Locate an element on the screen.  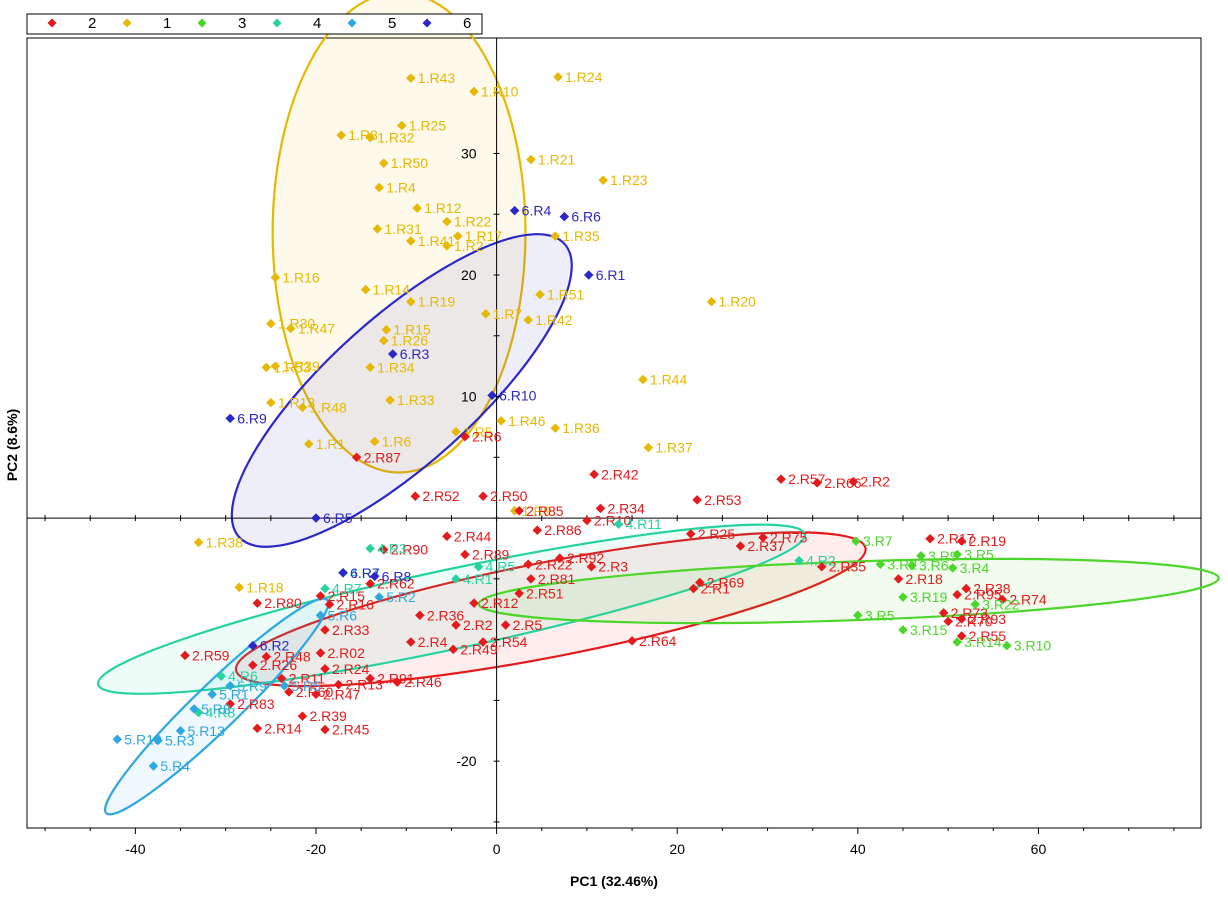
point-label: 3.R2 is located at coordinates (902, 564).